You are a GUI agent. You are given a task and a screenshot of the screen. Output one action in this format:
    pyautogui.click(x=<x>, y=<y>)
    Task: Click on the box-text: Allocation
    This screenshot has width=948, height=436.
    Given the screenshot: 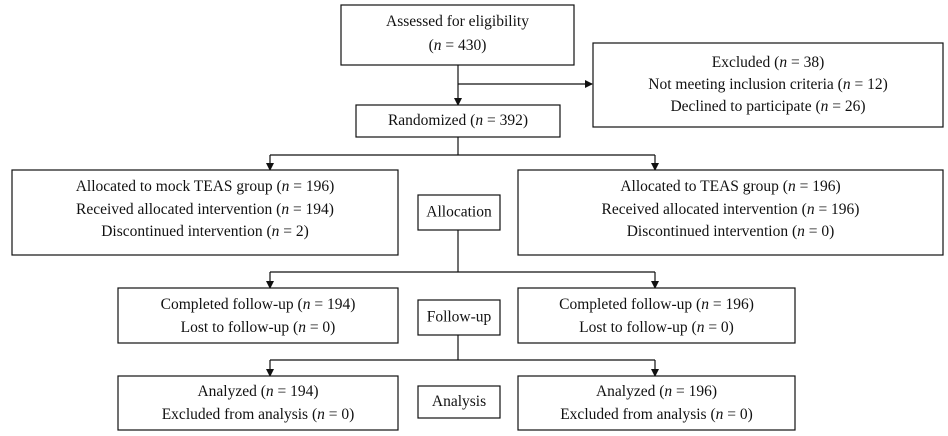 What is the action you would take?
    pyautogui.click(x=459, y=211)
    